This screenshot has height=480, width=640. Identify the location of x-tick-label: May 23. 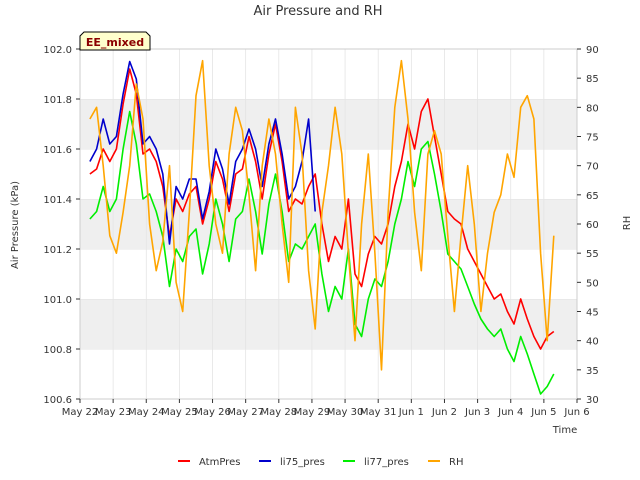
(113, 412).